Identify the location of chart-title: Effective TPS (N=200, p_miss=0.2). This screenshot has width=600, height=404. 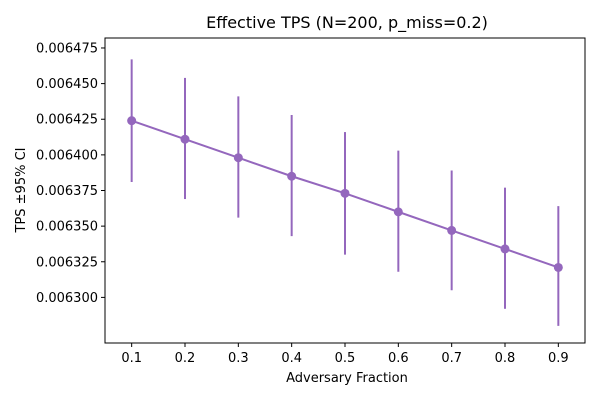
(347, 23).